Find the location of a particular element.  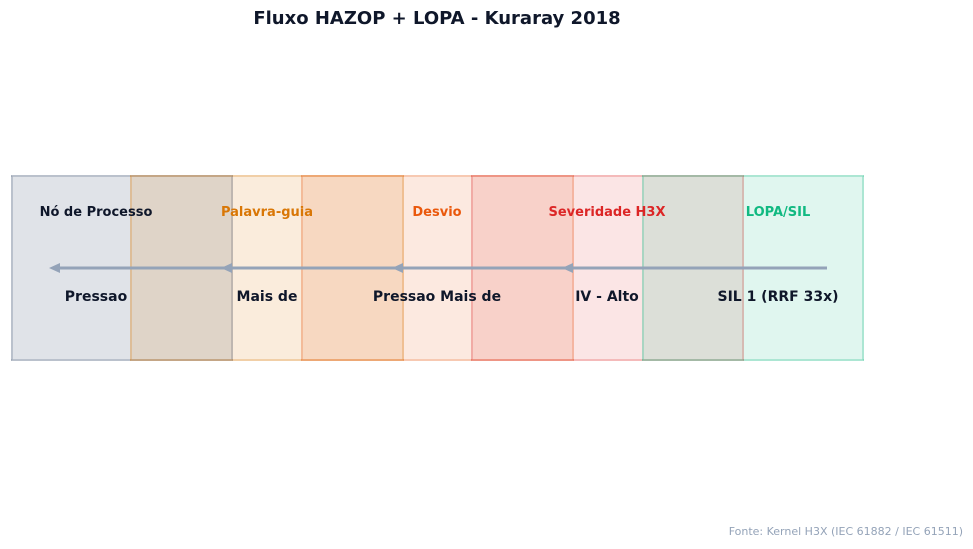

stage-label-4: Severidade H3X is located at coordinates (607, 212).